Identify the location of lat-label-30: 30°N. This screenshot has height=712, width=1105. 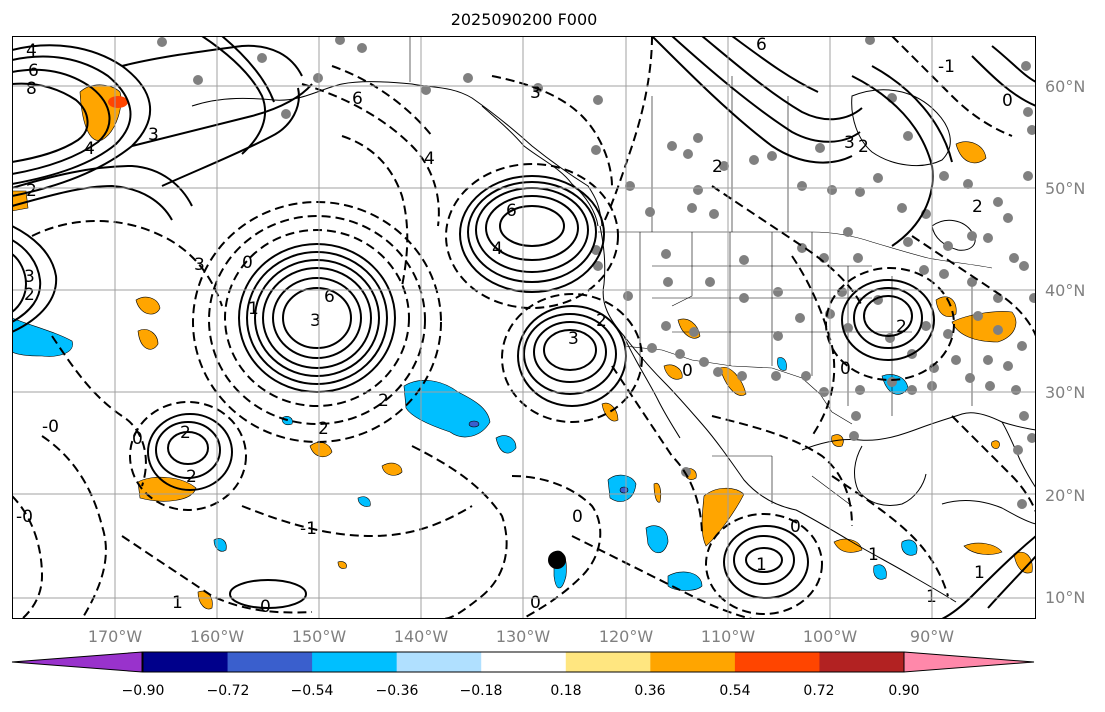
(1065, 392).